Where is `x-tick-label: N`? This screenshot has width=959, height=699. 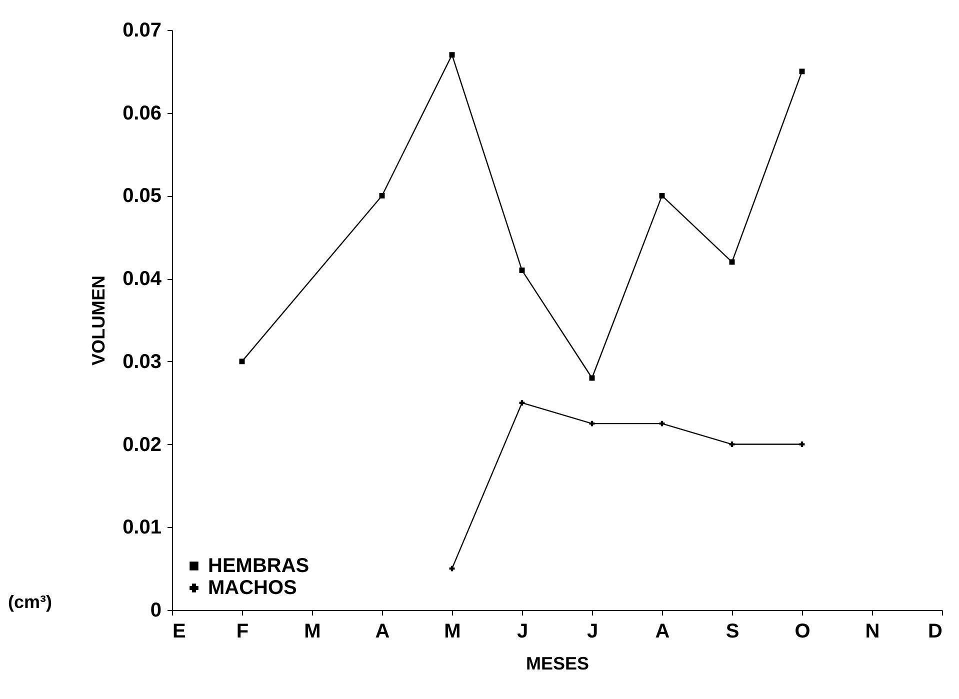 x-tick-label: N is located at coordinates (872, 631).